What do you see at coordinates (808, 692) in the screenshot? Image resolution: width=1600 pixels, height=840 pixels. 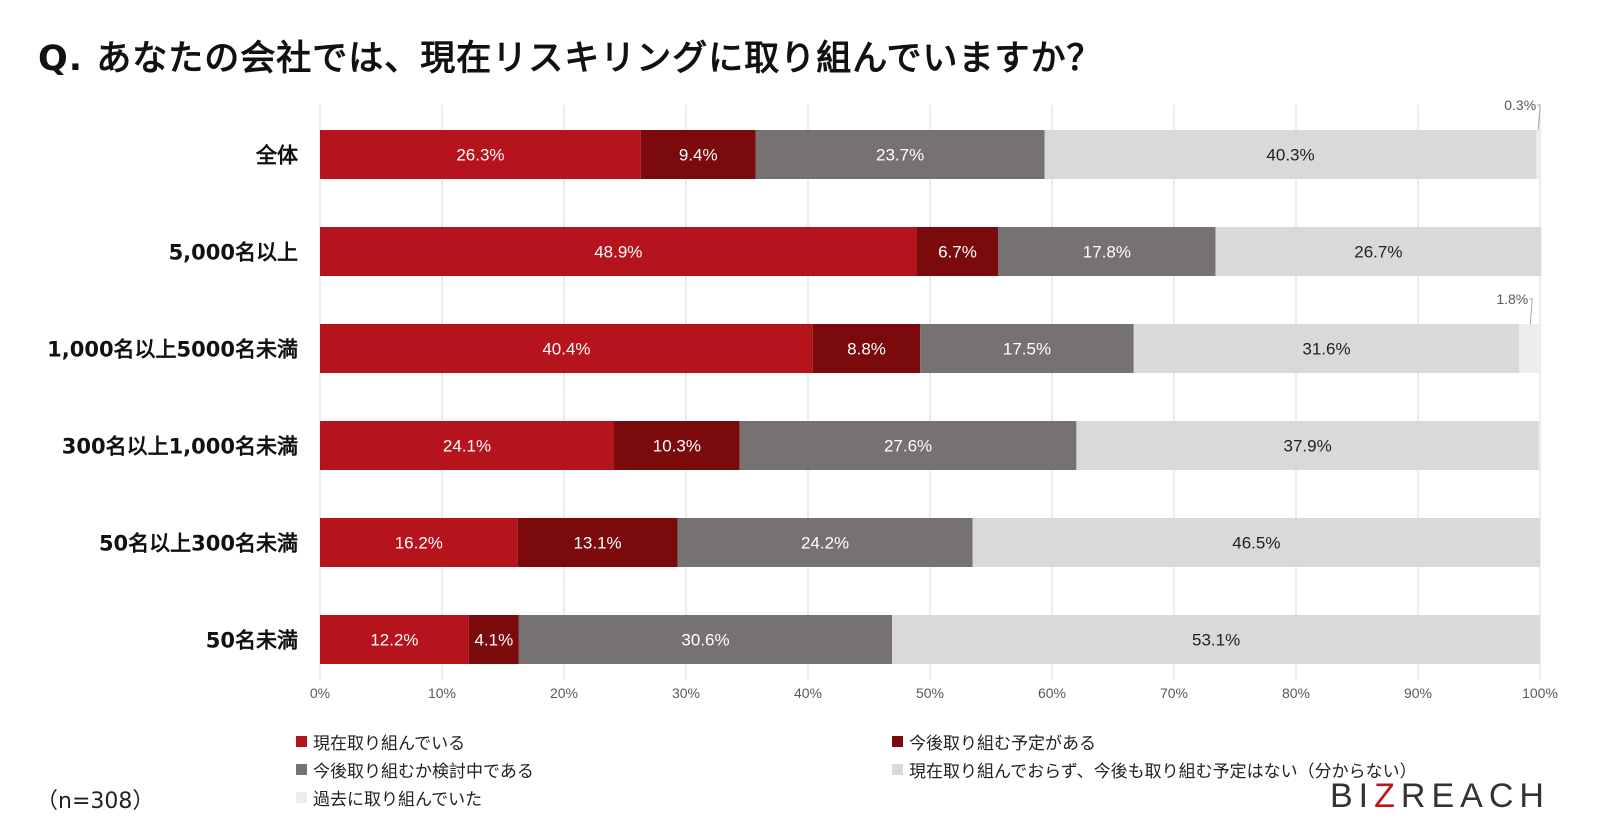 I see `x-tick-label: 40%` at bounding box center [808, 692].